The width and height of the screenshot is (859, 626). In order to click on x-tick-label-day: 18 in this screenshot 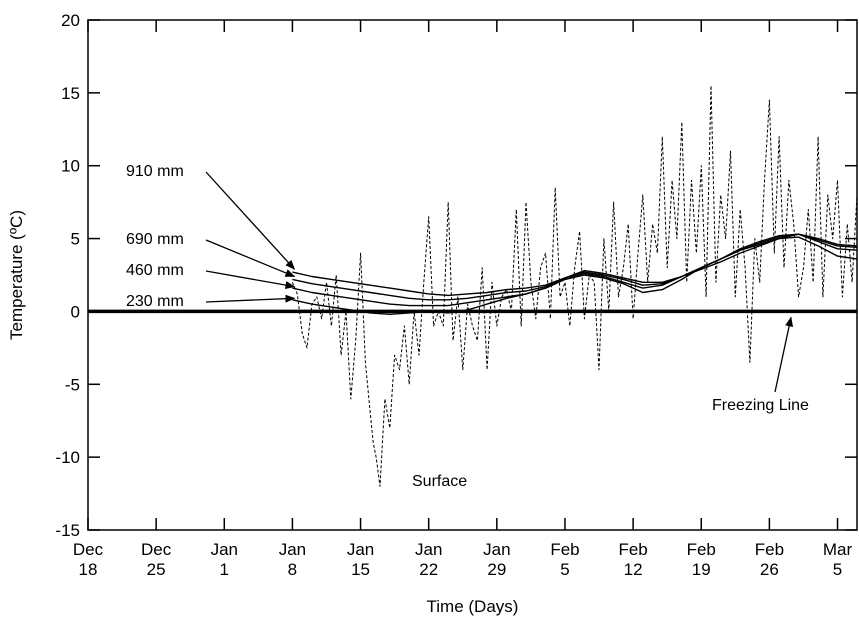, I will do `click(88, 569)`.